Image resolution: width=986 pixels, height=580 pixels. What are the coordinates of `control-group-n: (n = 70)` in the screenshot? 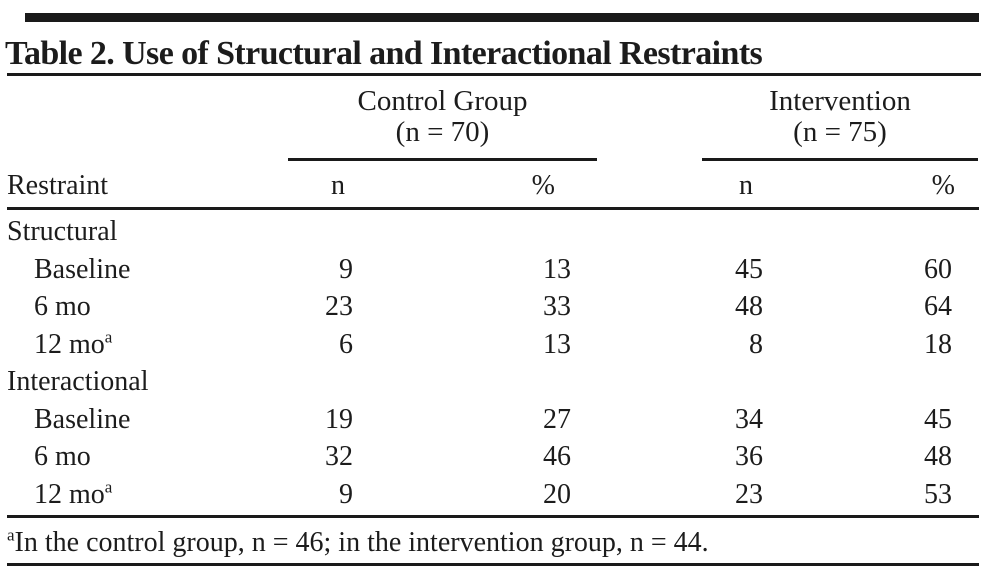 It's located at (442, 132).